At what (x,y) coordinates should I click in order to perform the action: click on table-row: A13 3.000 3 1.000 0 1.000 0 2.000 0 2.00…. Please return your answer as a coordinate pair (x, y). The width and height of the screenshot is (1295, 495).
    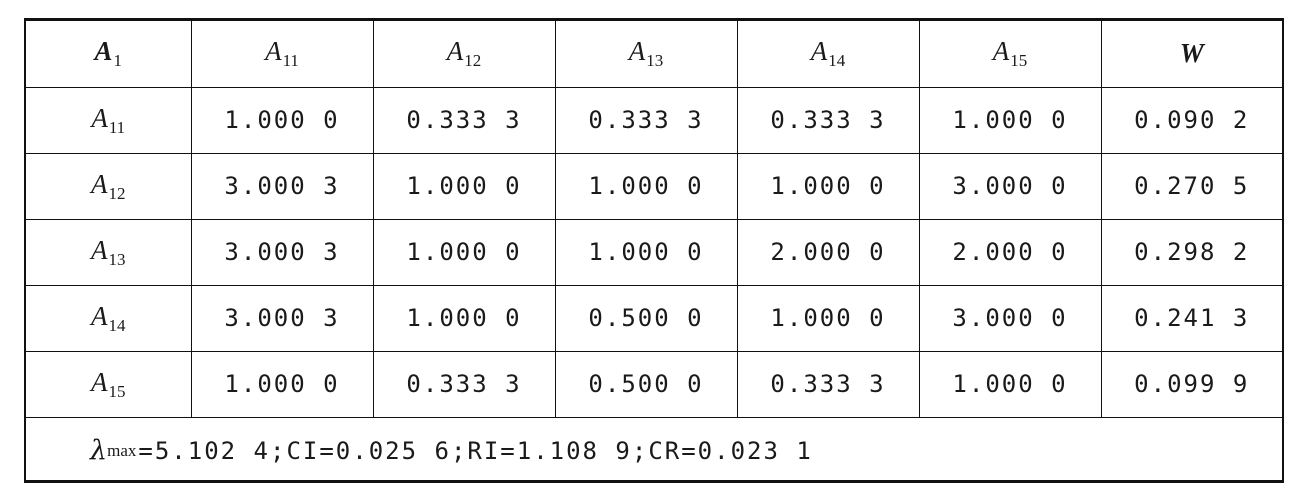
    Looking at the image, I should click on (654, 252).